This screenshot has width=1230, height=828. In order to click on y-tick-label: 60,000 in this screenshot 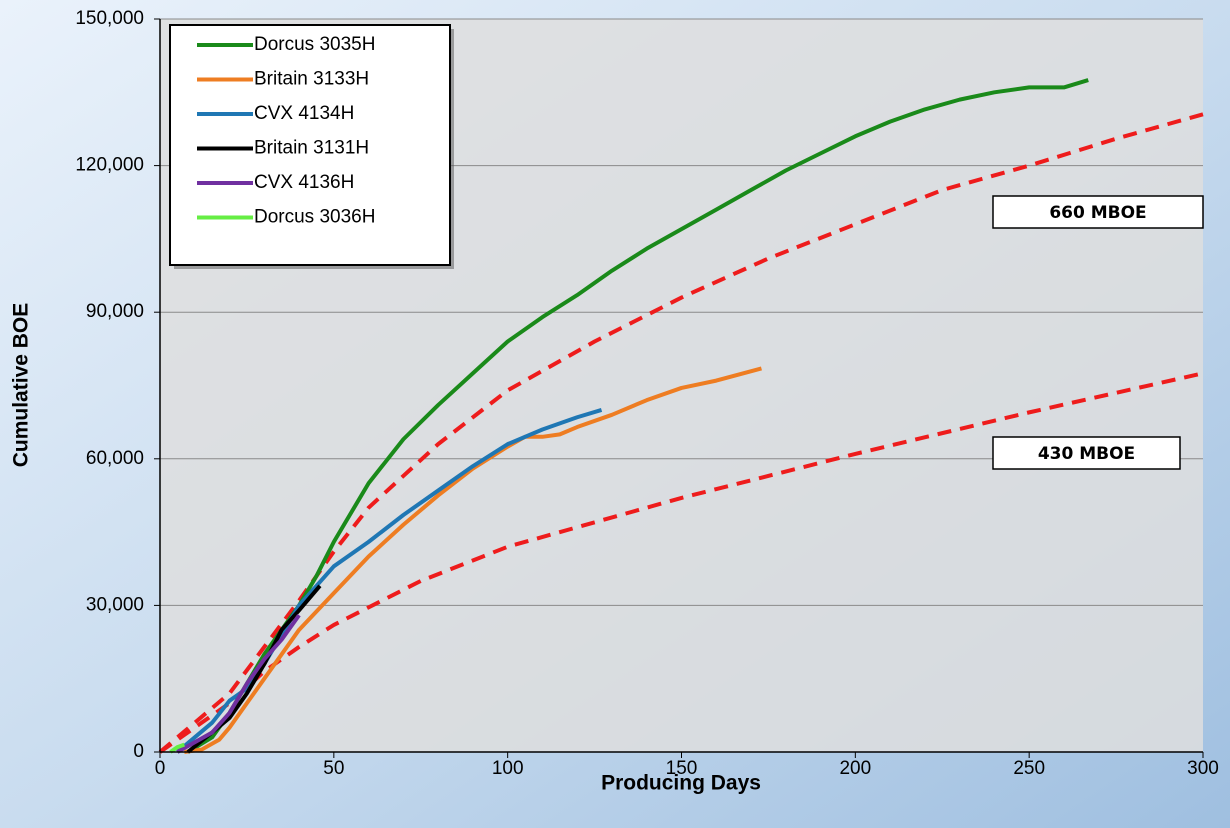, I will do `click(115, 458)`.